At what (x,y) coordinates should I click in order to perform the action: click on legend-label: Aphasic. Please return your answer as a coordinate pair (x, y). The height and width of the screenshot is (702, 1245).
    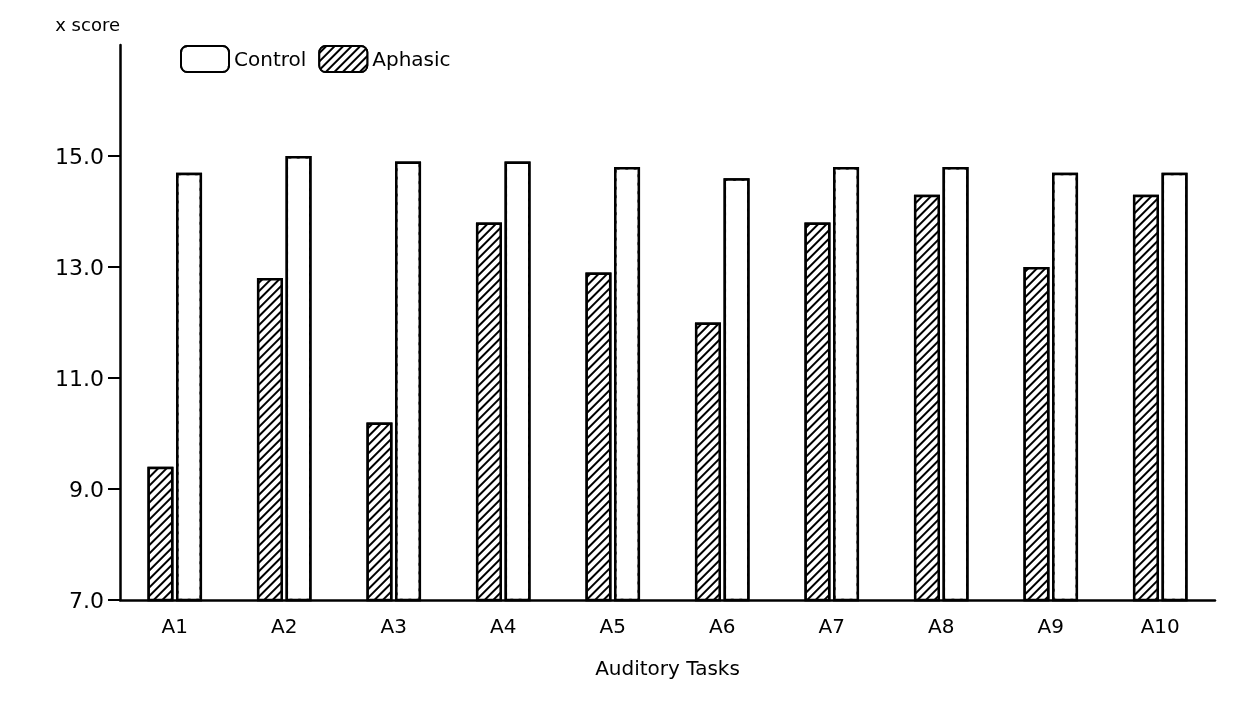
    Looking at the image, I should click on (411, 59).